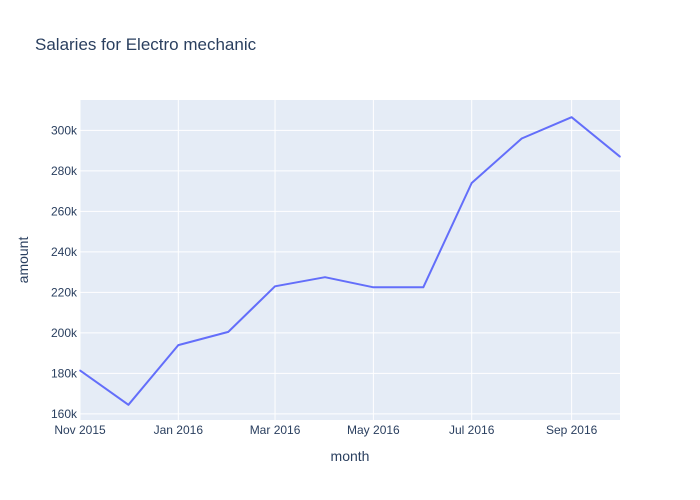 This screenshot has width=700, height=500. Describe the element at coordinates (23, 260) in the screenshot. I see `y-axis-title: amount` at that location.